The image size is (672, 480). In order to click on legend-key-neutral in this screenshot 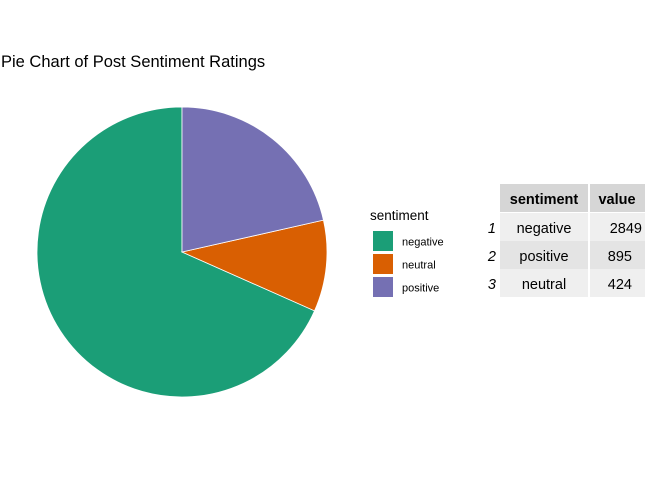, I will do `click(383, 264)`.